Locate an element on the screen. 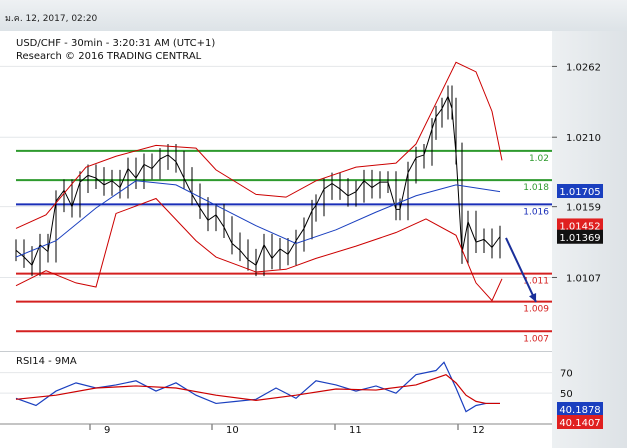  chart-subtitle: Research © 2016 TRADING CENTRAL is located at coordinates (109, 56).